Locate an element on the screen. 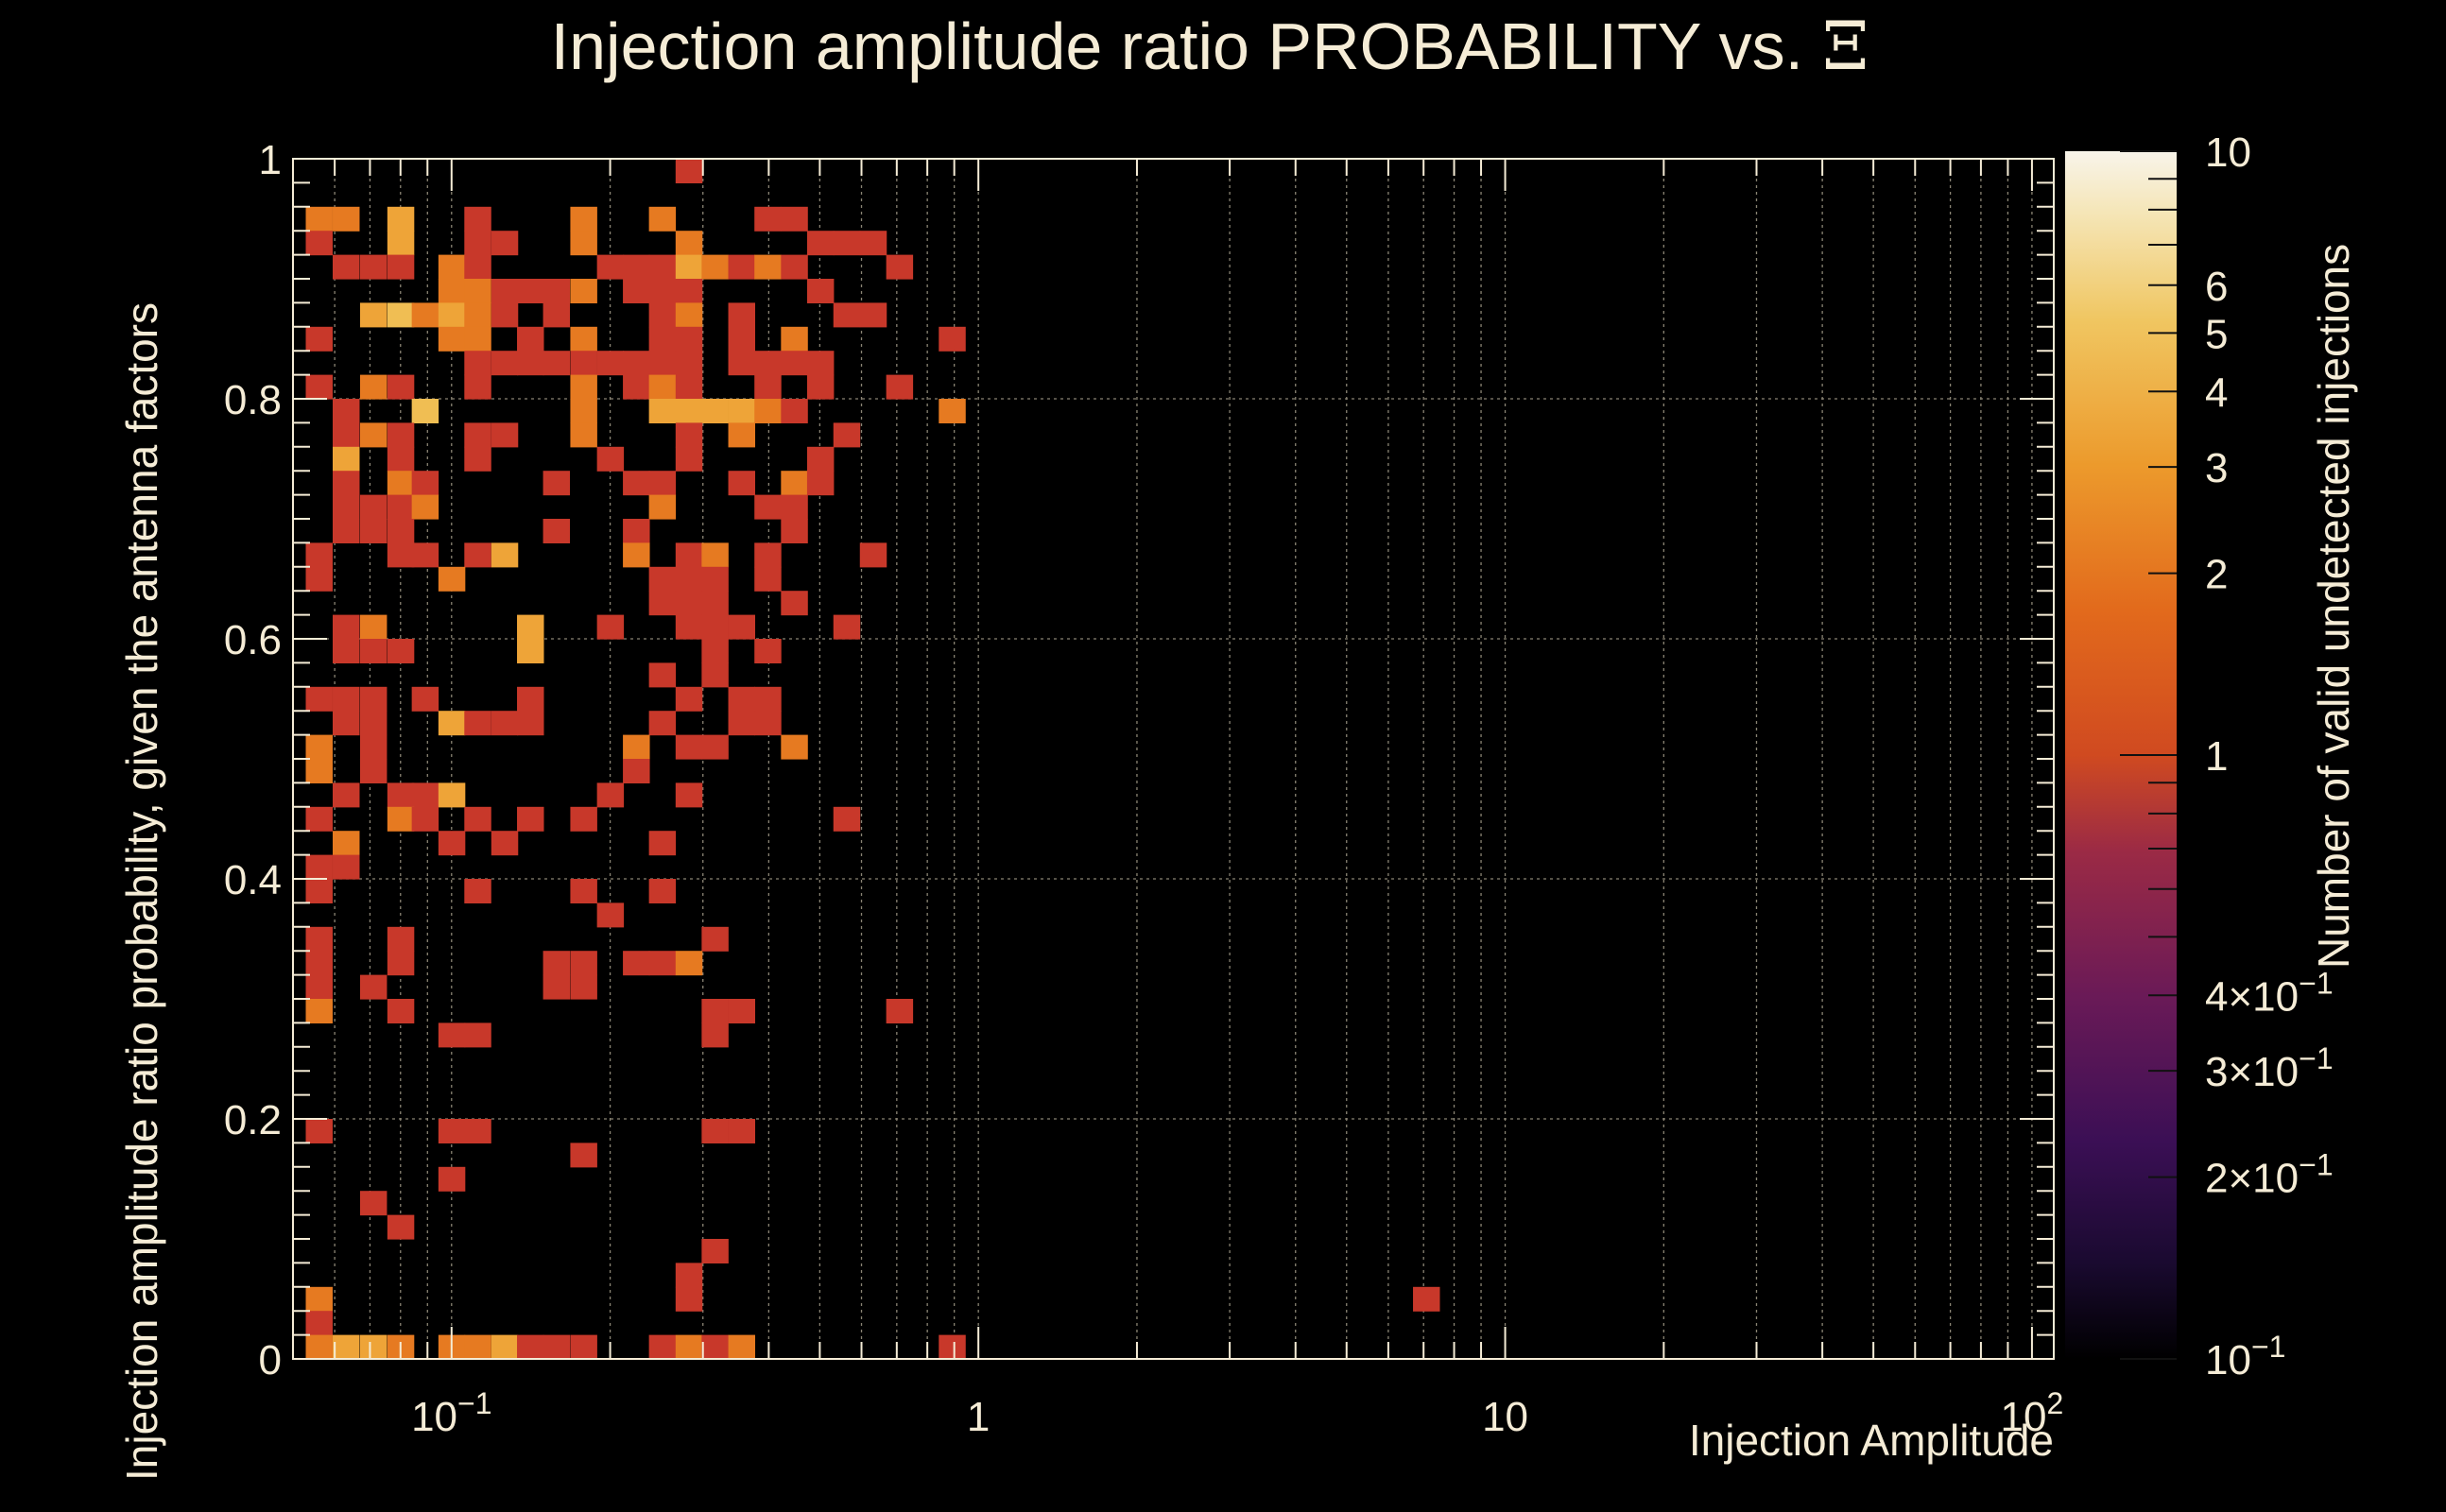 This screenshot has width=2446, height=1512. color-bar-tick-label-mantissa: 2 is located at coordinates (2216, 575).